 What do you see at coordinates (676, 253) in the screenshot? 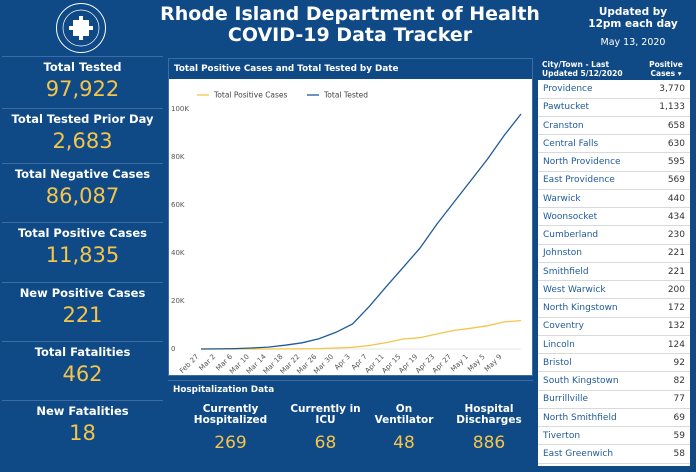
I see `city-positive-cases: 221` at bounding box center [676, 253].